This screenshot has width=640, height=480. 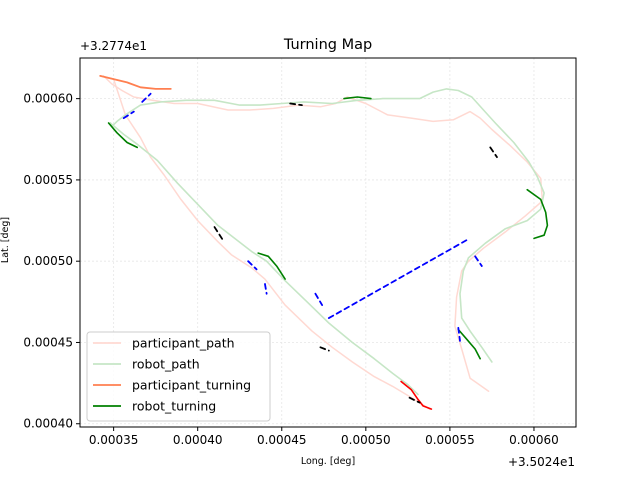 What do you see at coordinates (366, 440) in the screenshot?
I see `x-tick-label: 0.00050` at bounding box center [366, 440].